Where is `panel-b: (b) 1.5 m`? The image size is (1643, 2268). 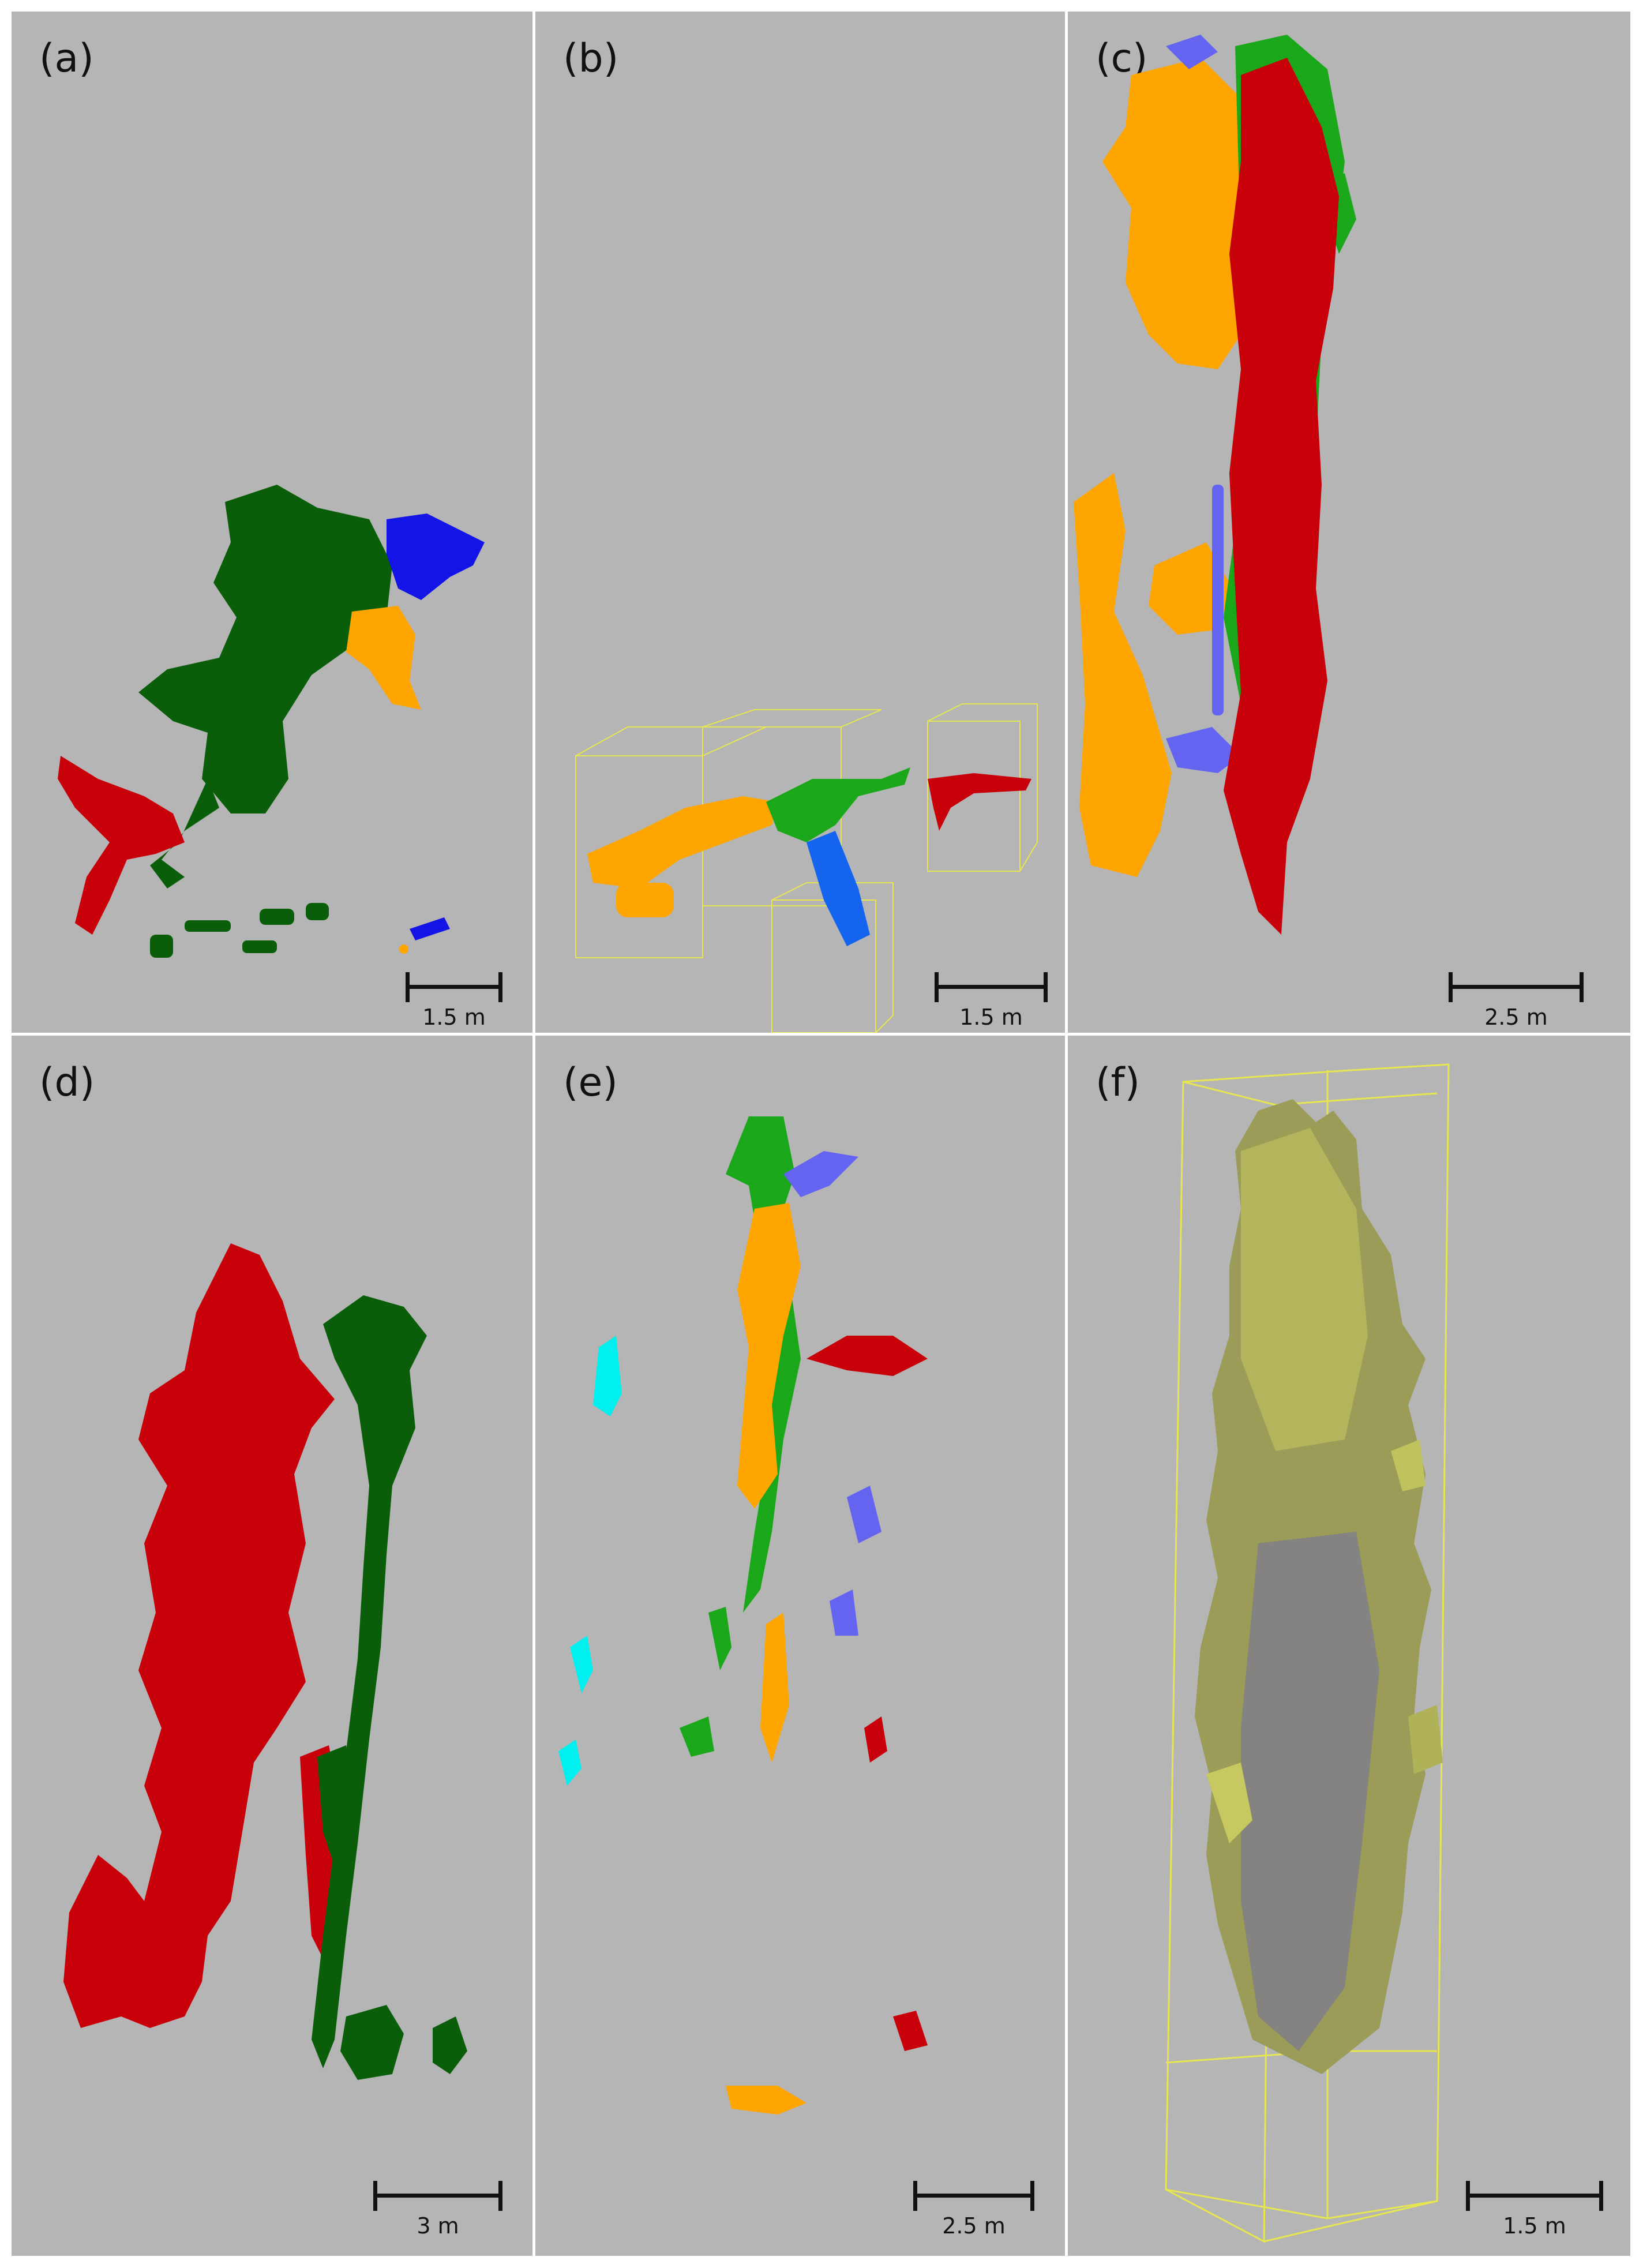
panel-b: (b) 1.5 m is located at coordinates (800, 522).